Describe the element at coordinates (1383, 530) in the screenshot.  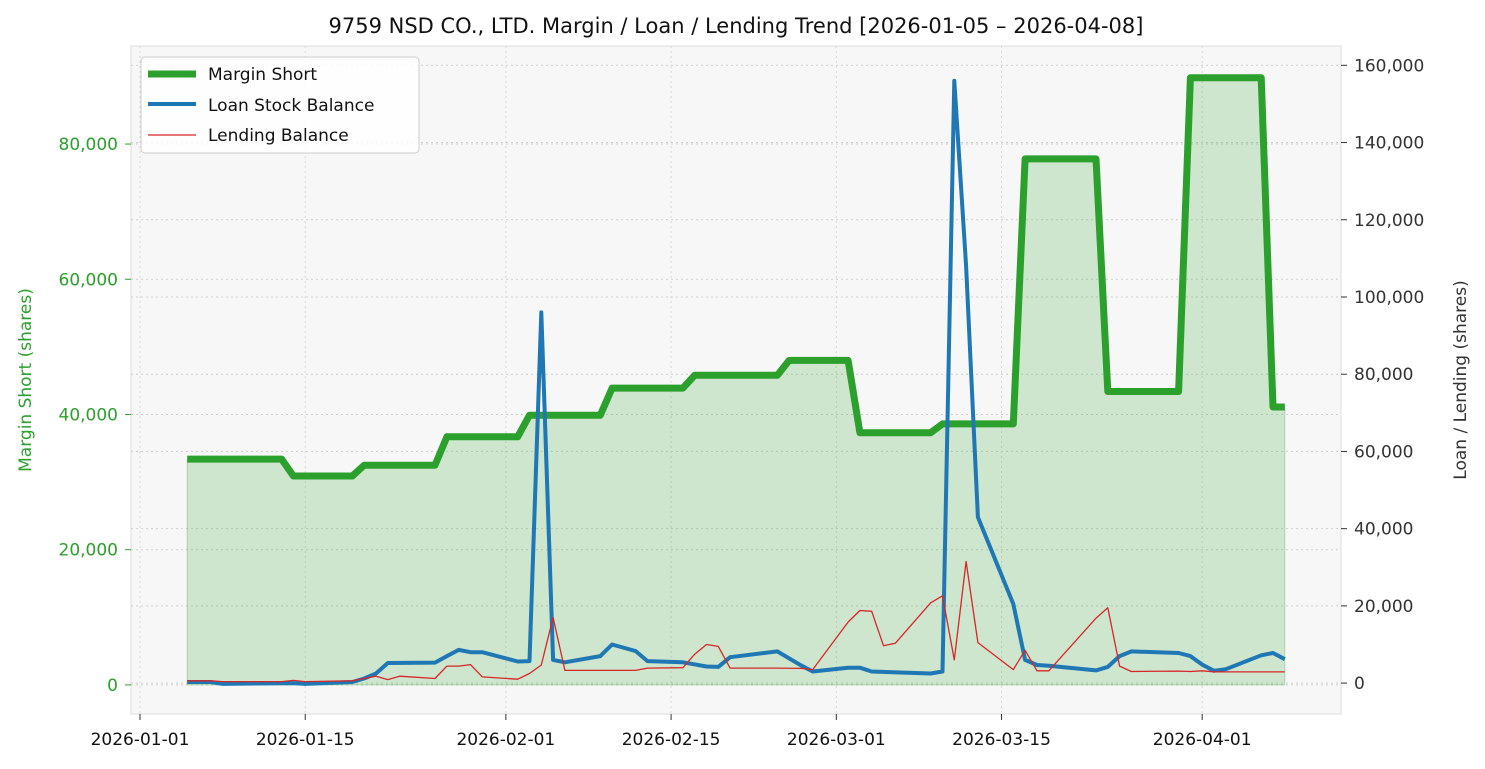
I see `y-tick-right-2: 40,000` at that location.